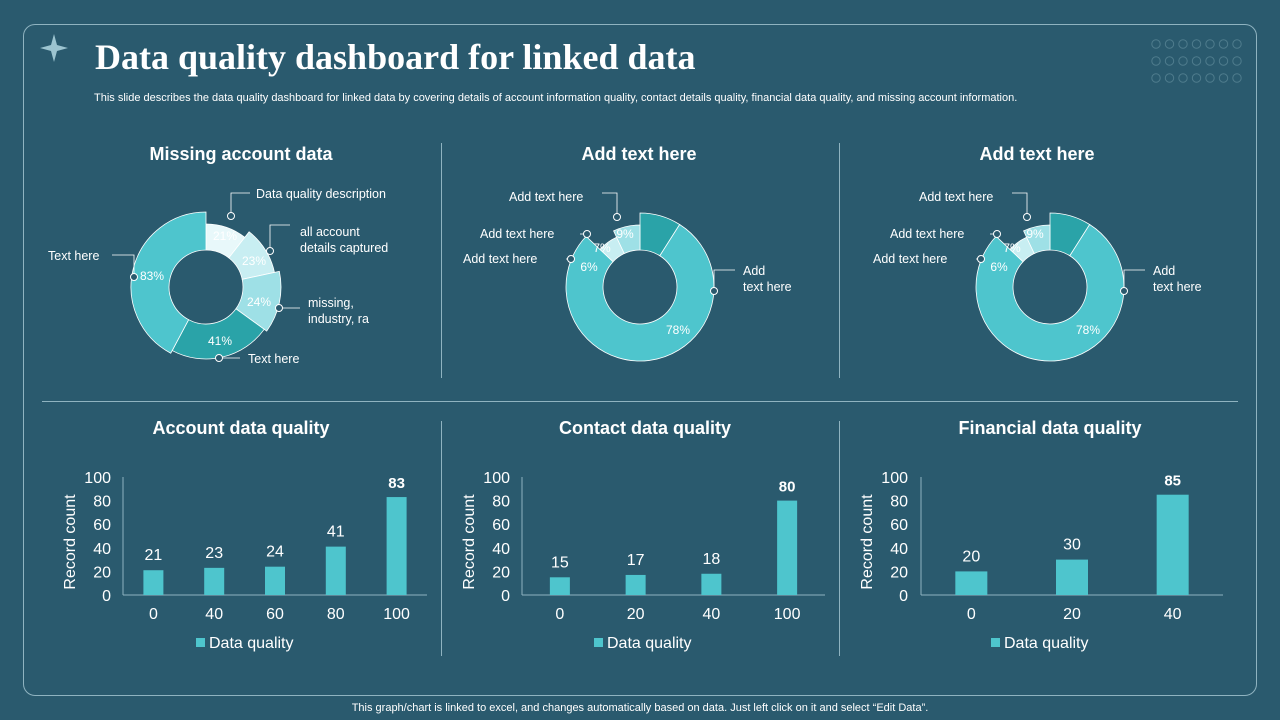 This screenshot has height=720, width=1280. I want to click on callout-text: Text here, so click(73, 256).